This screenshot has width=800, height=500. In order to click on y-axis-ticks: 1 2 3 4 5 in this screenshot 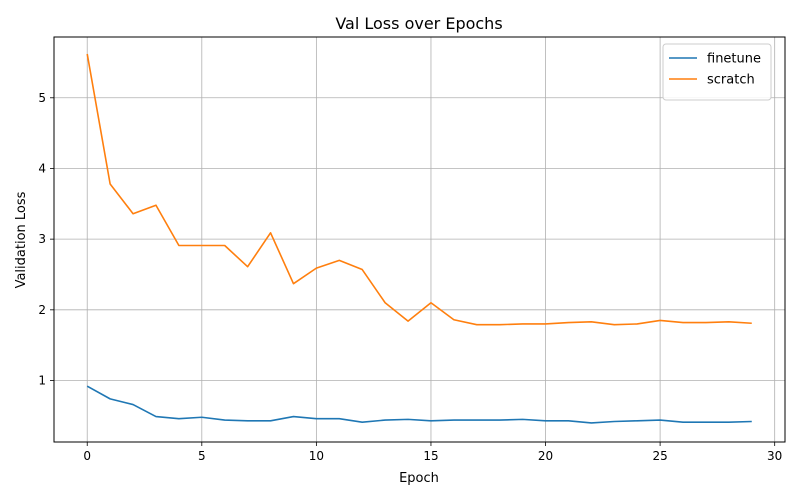, I will do `click(46, 239)`.